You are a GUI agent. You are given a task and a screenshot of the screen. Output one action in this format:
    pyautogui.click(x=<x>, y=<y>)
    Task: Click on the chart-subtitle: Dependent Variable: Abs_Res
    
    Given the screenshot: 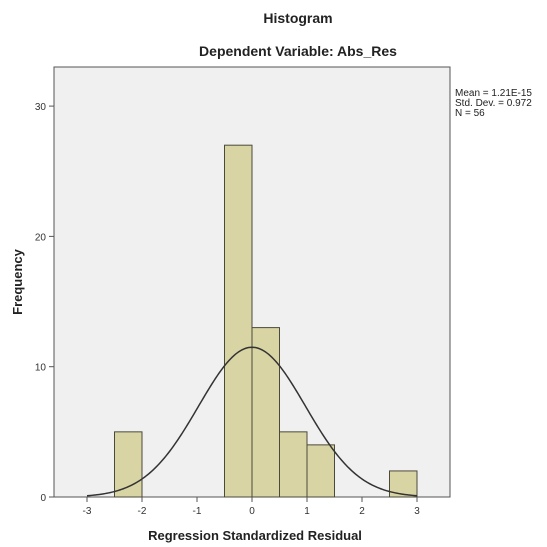 What is the action you would take?
    pyautogui.click(x=298, y=51)
    